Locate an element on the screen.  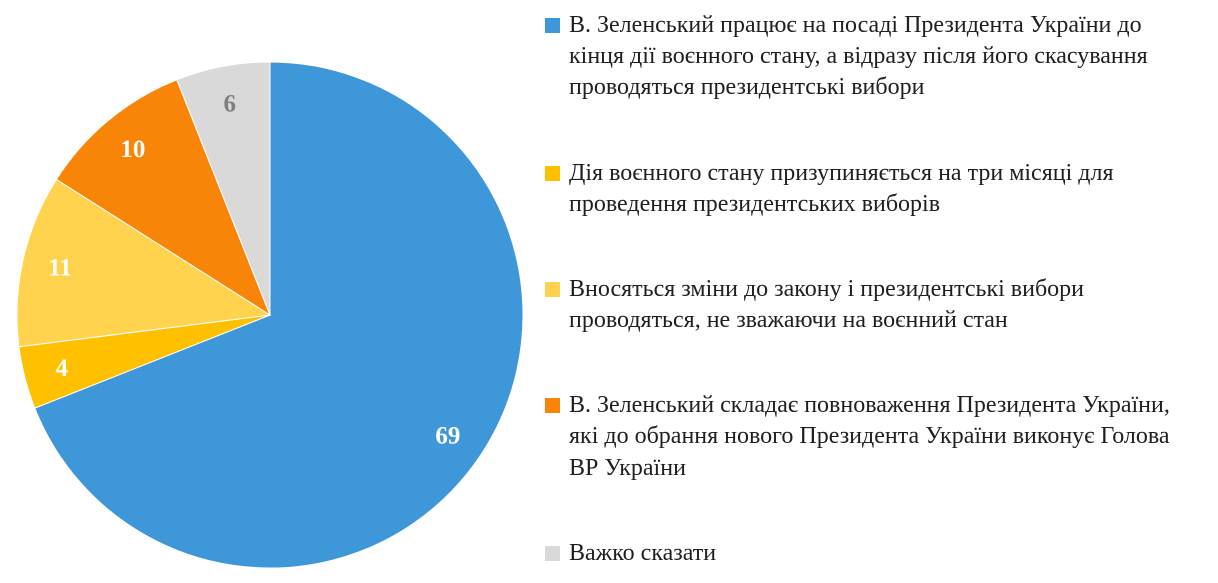
slice-value-label: 11 is located at coordinates (60, 268).